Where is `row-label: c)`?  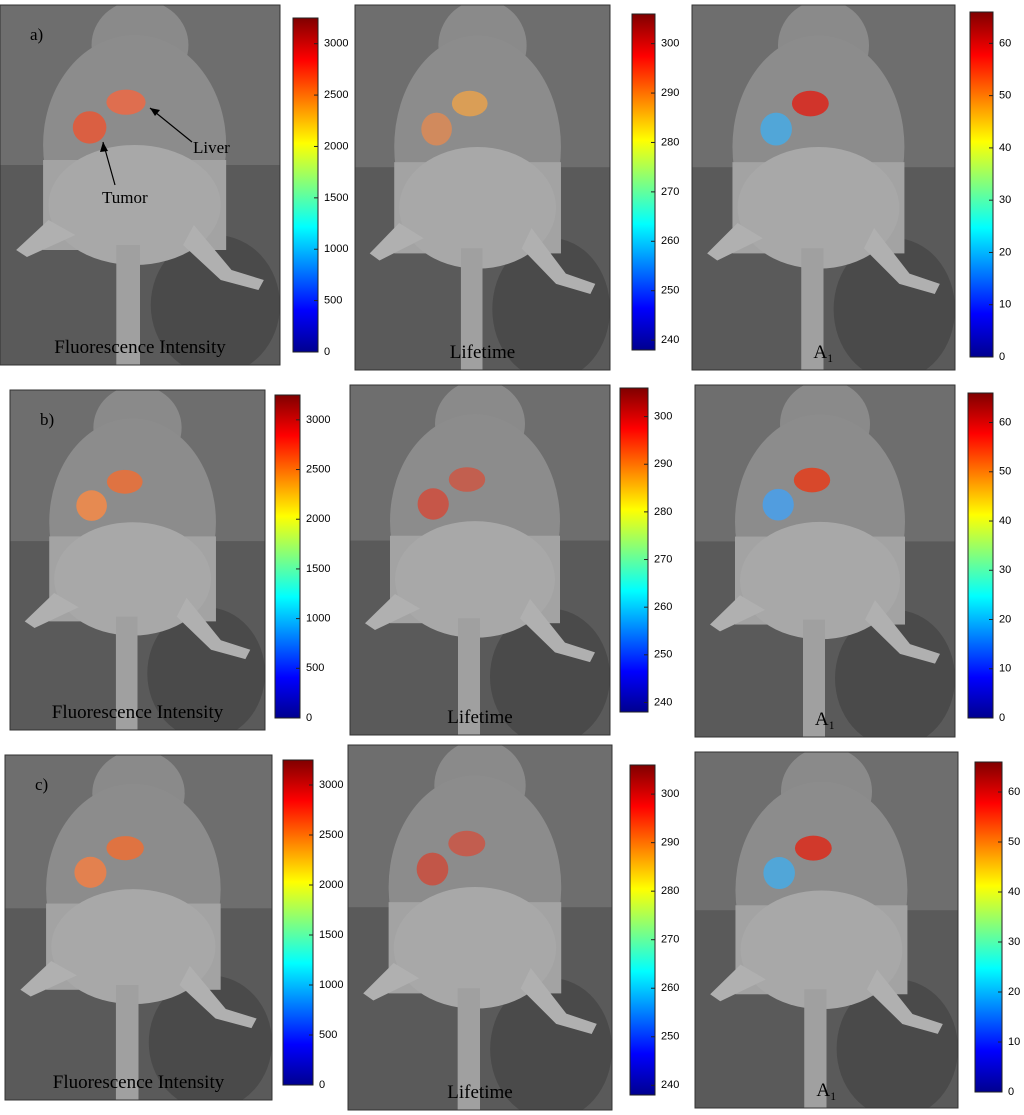
row-label: c) is located at coordinates (41, 784).